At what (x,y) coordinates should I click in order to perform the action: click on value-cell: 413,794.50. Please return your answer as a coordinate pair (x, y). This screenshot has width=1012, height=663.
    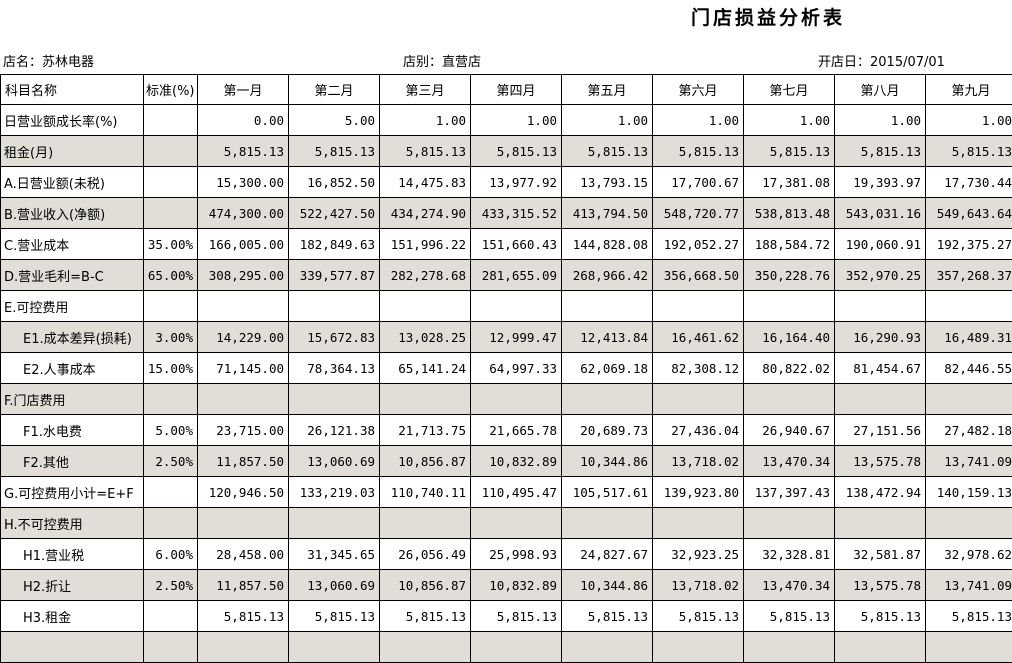
    Looking at the image, I should click on (607, 213).